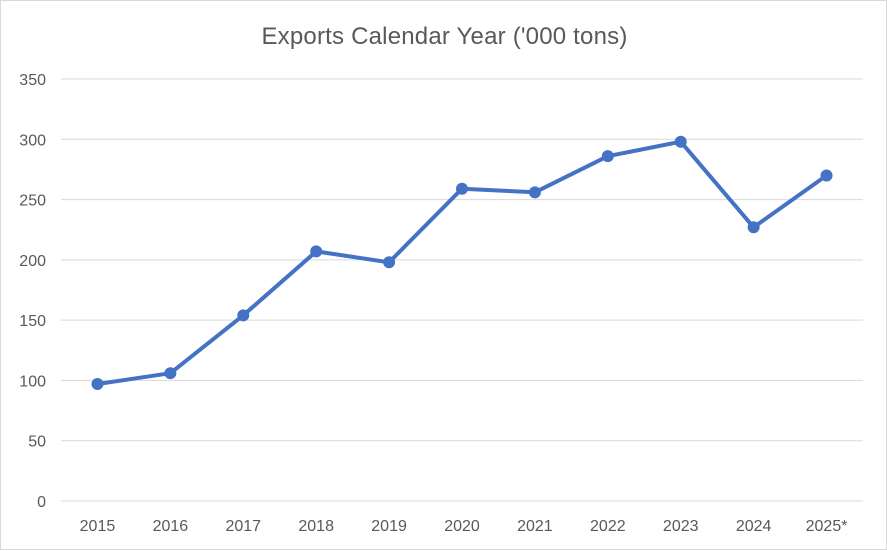  I want to click on data-point-2023, so click(680, 141).